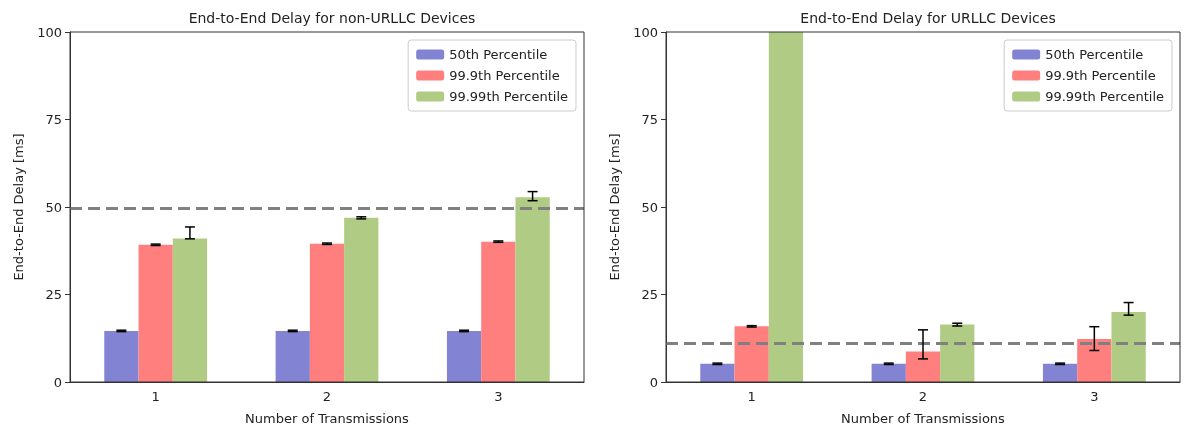 The height and width of the screenshot is (432, 1192). I want to click on chart-title: End-to-End Delay for non-URLLC Devices, so click(332, 18).